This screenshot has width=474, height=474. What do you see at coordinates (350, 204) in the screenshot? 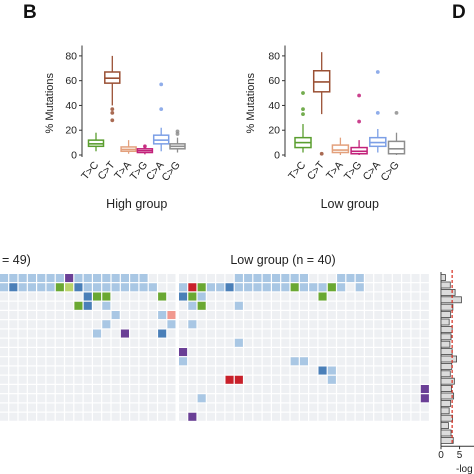
I see `group-title: Low group` at bounding box center [350, 204].